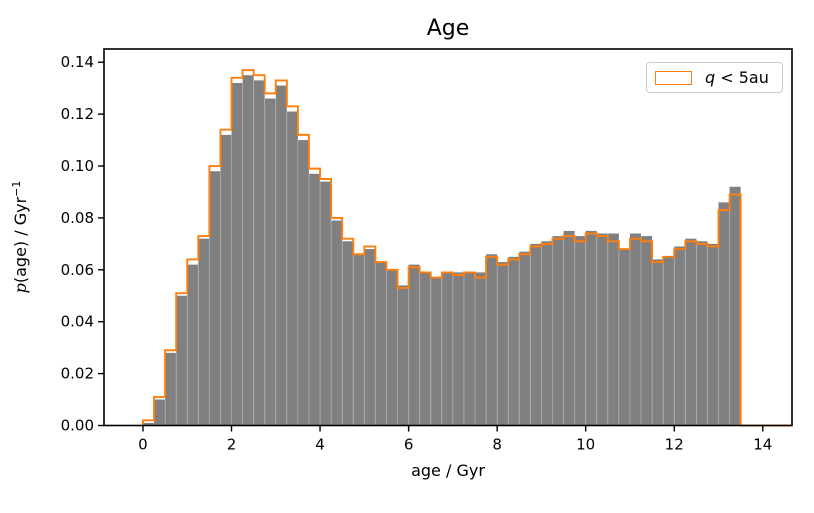 This screenshot has height=513, width=814. Describe the element at coordinates (21, 288) in the screenshot. I see `y-axis-label-symbol: p` at that location.